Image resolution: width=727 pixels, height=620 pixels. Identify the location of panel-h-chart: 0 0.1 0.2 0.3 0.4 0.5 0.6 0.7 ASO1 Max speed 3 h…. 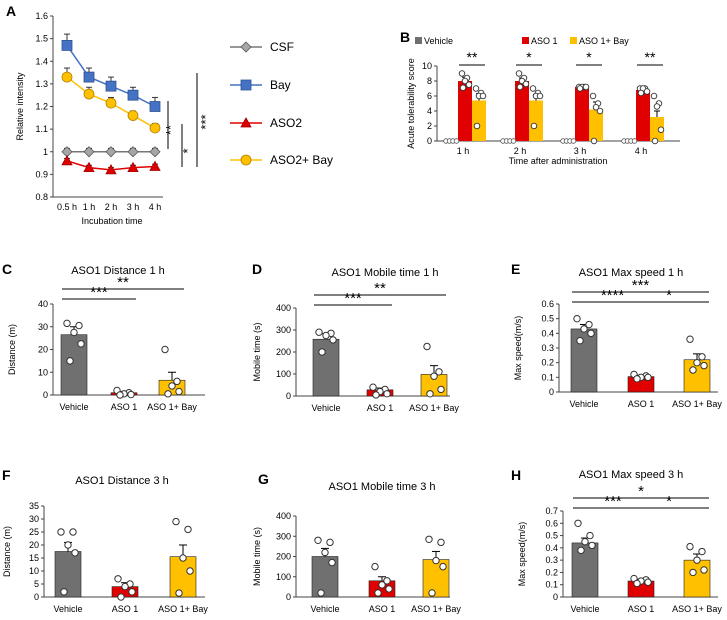
(619, 541).